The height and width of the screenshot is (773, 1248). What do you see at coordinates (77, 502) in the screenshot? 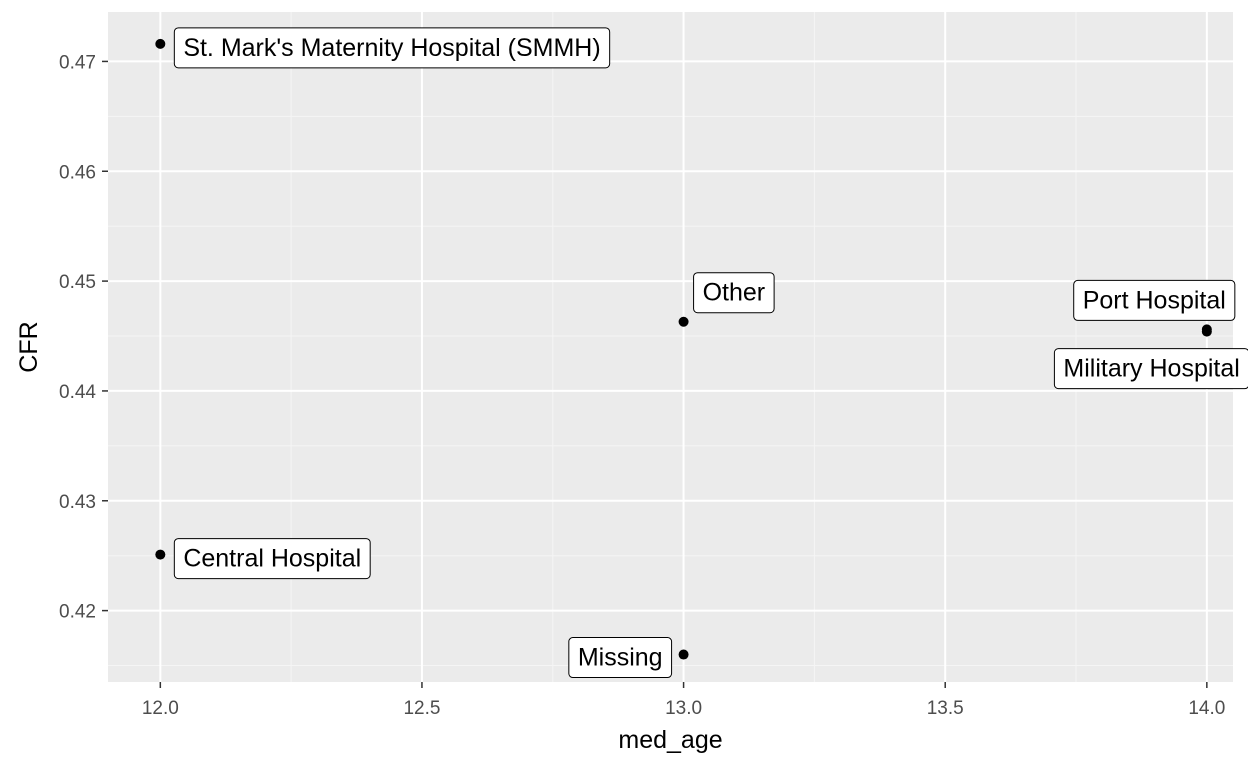
I see `y-tick-label: 0.43` at bounding box center [77, 502].